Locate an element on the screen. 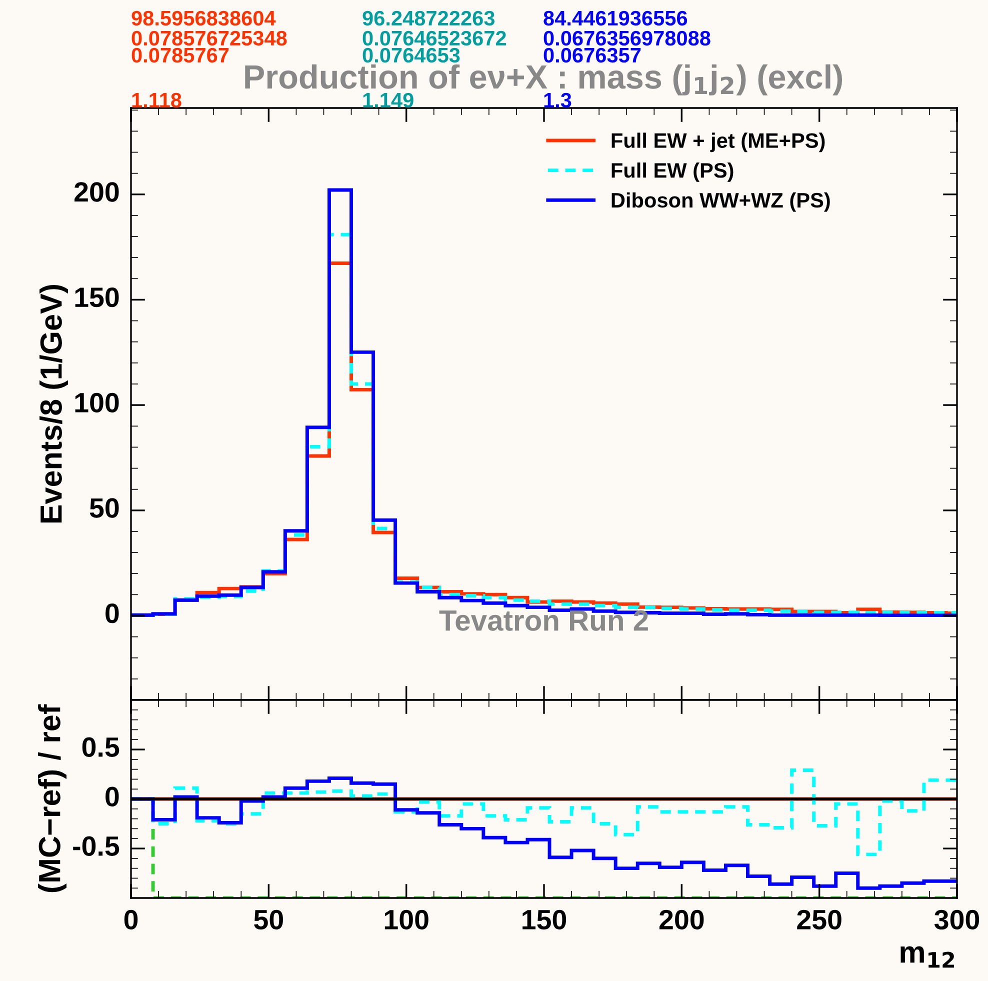 This screenshot has width=988, height=981. text: 0.0764653 is located at coordinates (411, 55).